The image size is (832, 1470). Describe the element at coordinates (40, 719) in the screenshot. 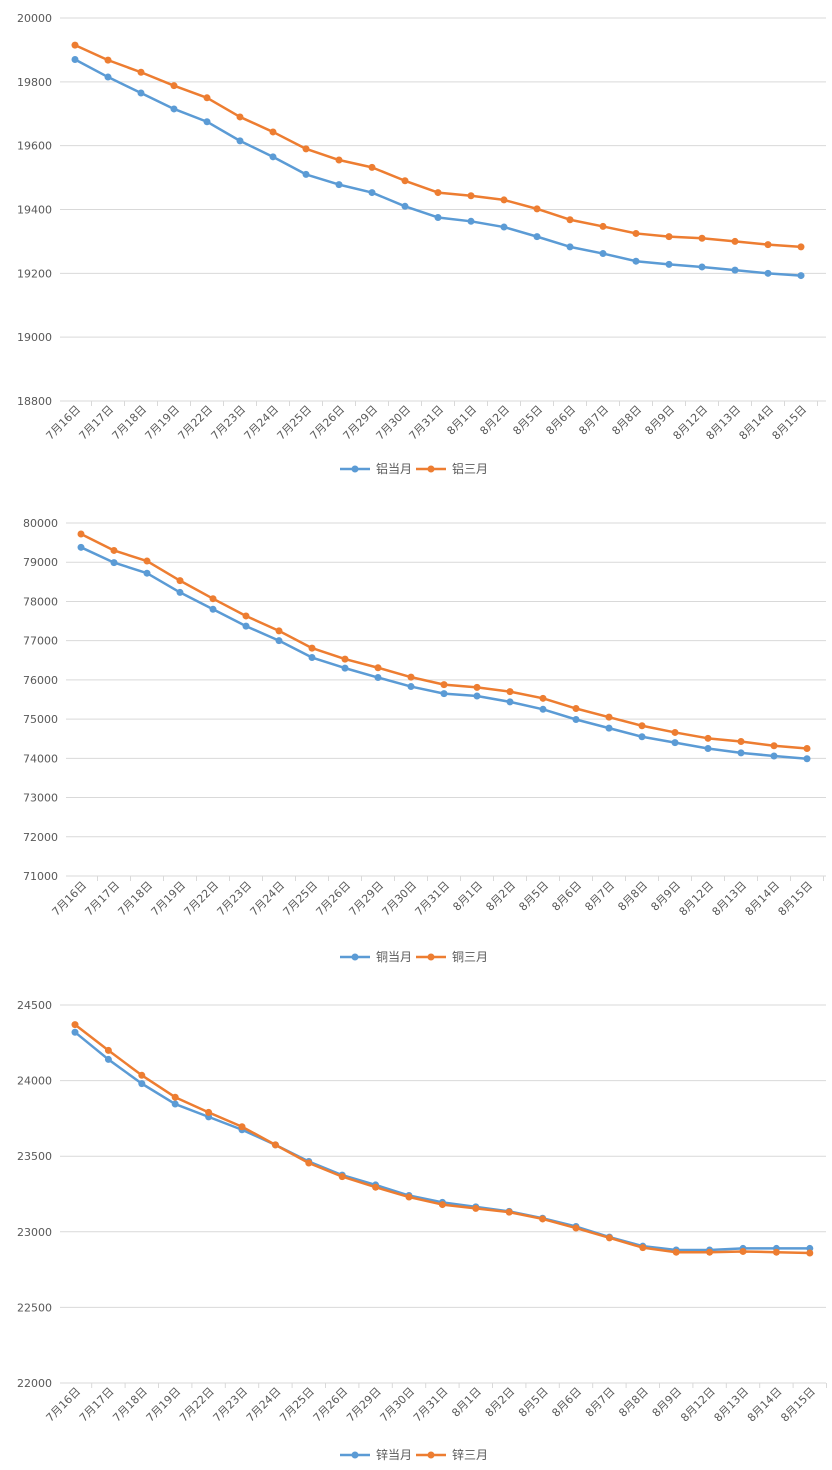

I see `y-tick-label: 75000` at that location.